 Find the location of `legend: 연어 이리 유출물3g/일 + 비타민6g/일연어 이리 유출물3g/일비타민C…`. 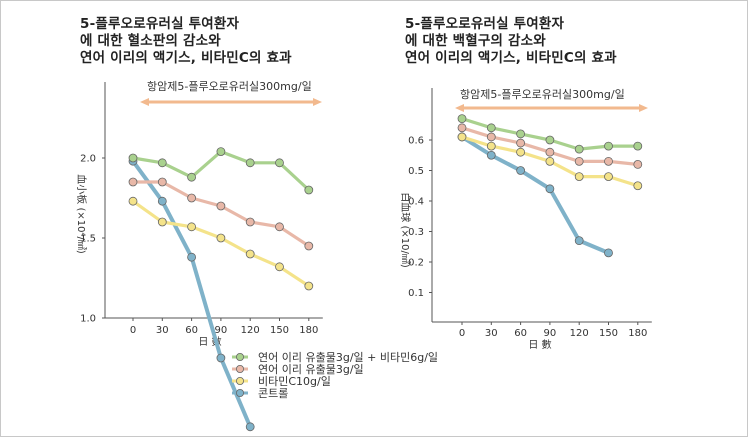

legend: 연어 이리 유출물3g/일 + 비타민6g/일연어 이리 유출물3g/일비타민C… is located at coordinates (335, 375).